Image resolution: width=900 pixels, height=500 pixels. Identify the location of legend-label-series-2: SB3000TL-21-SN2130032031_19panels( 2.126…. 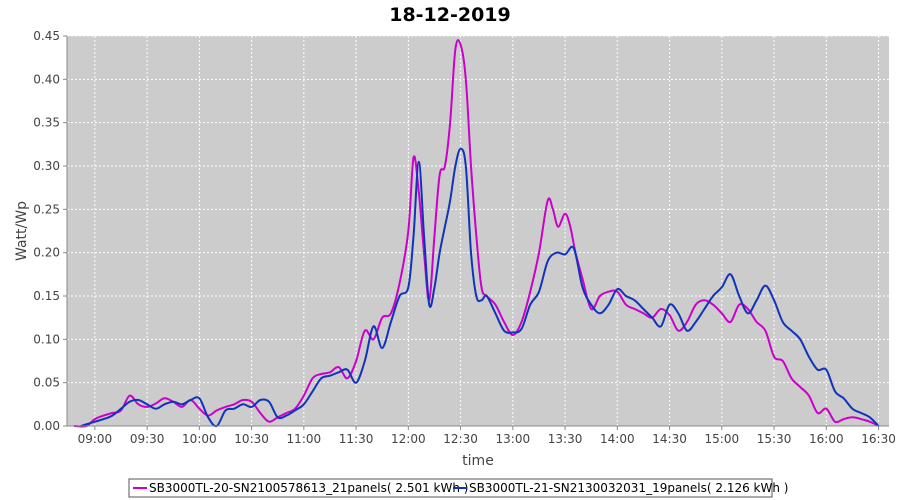
(628, 488).